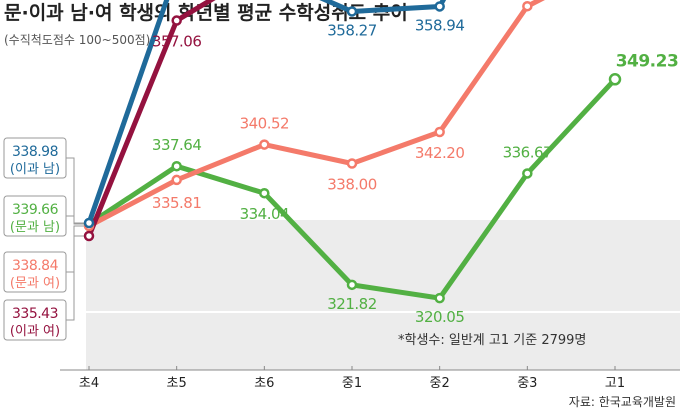 This screenshot has height=412, width=680. What do you see at coordinates (265, 1) in the screenshot?
I see `data-label: 363.35` at bounding box center [265, 1].